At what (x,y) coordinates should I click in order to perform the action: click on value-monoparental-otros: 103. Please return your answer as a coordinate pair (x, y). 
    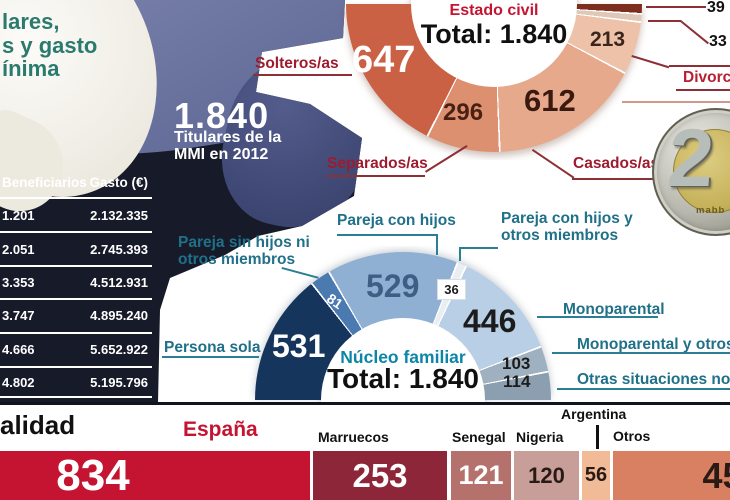
    Looking at the image, I should click on (516, 363).